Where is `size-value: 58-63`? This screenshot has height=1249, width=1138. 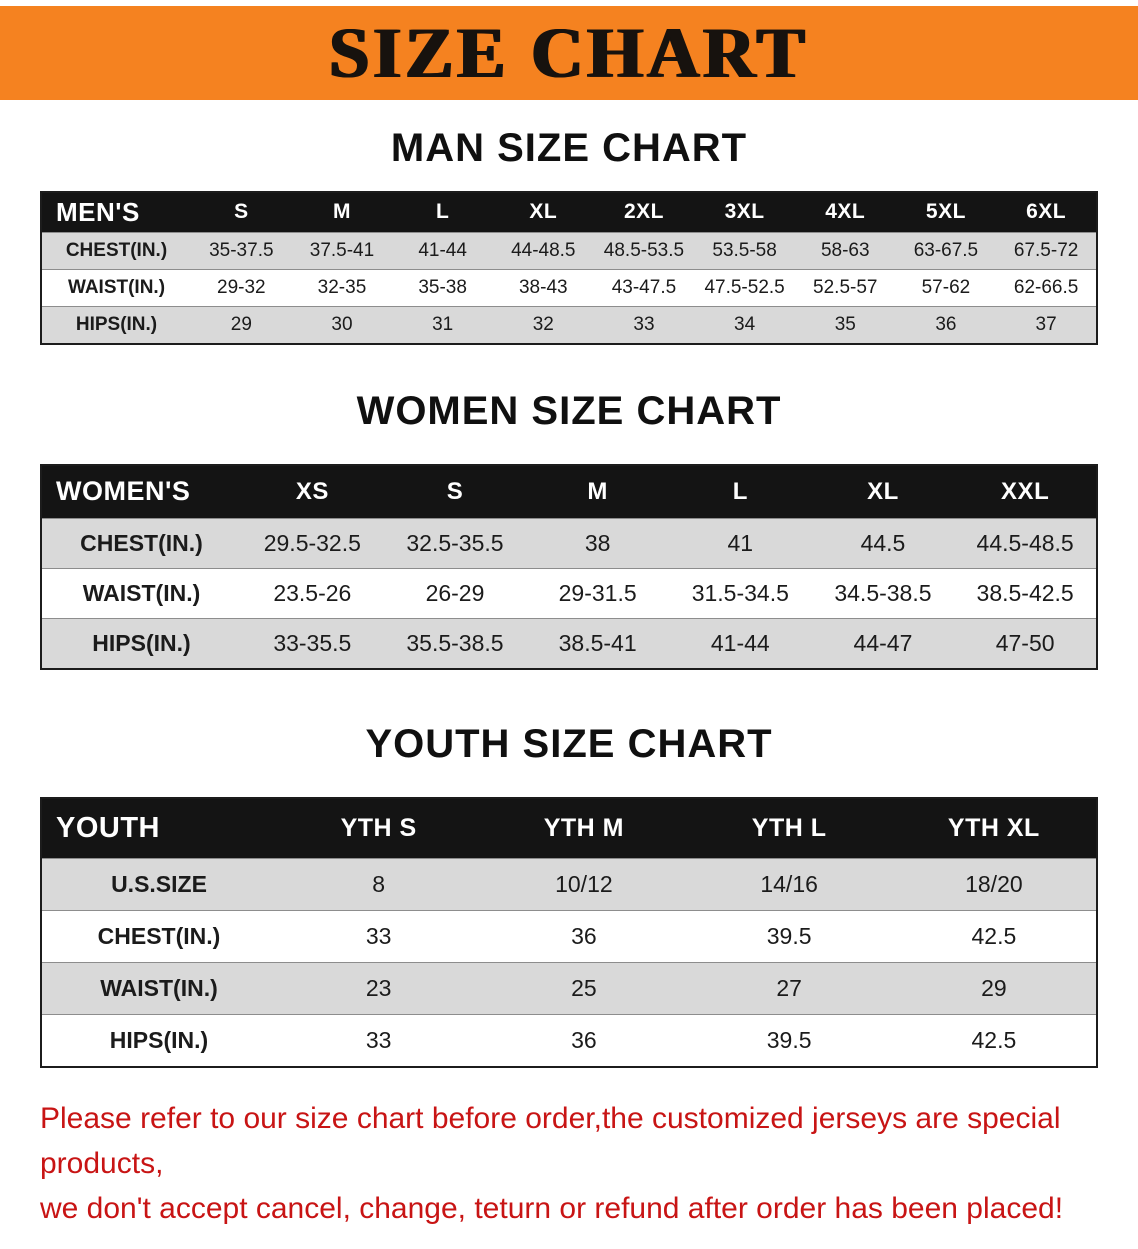 size-value: 58-63 is located at coordinates (845, 250).